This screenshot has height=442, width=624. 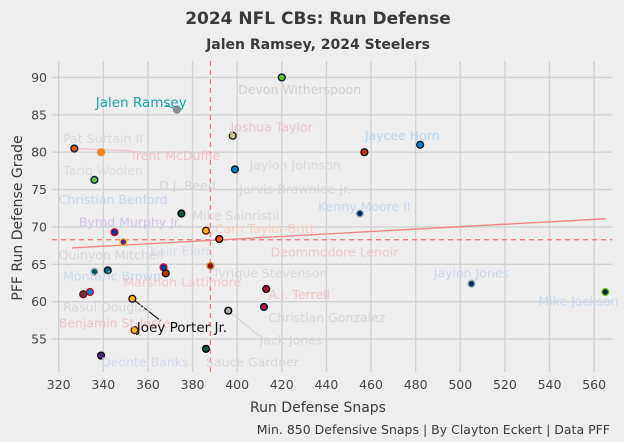 I want to click on trendline, so click(x=339, y=233).